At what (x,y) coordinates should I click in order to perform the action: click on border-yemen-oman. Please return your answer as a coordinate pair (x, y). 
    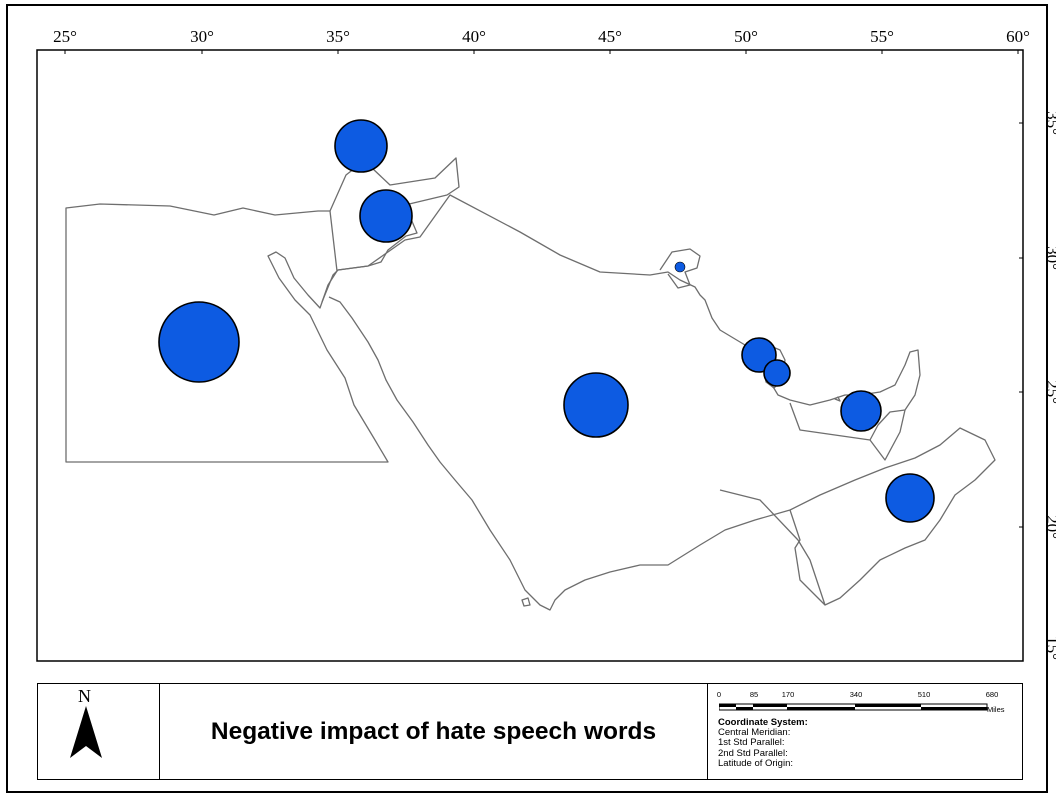
    Looking at the image, I should click on (772, 547).